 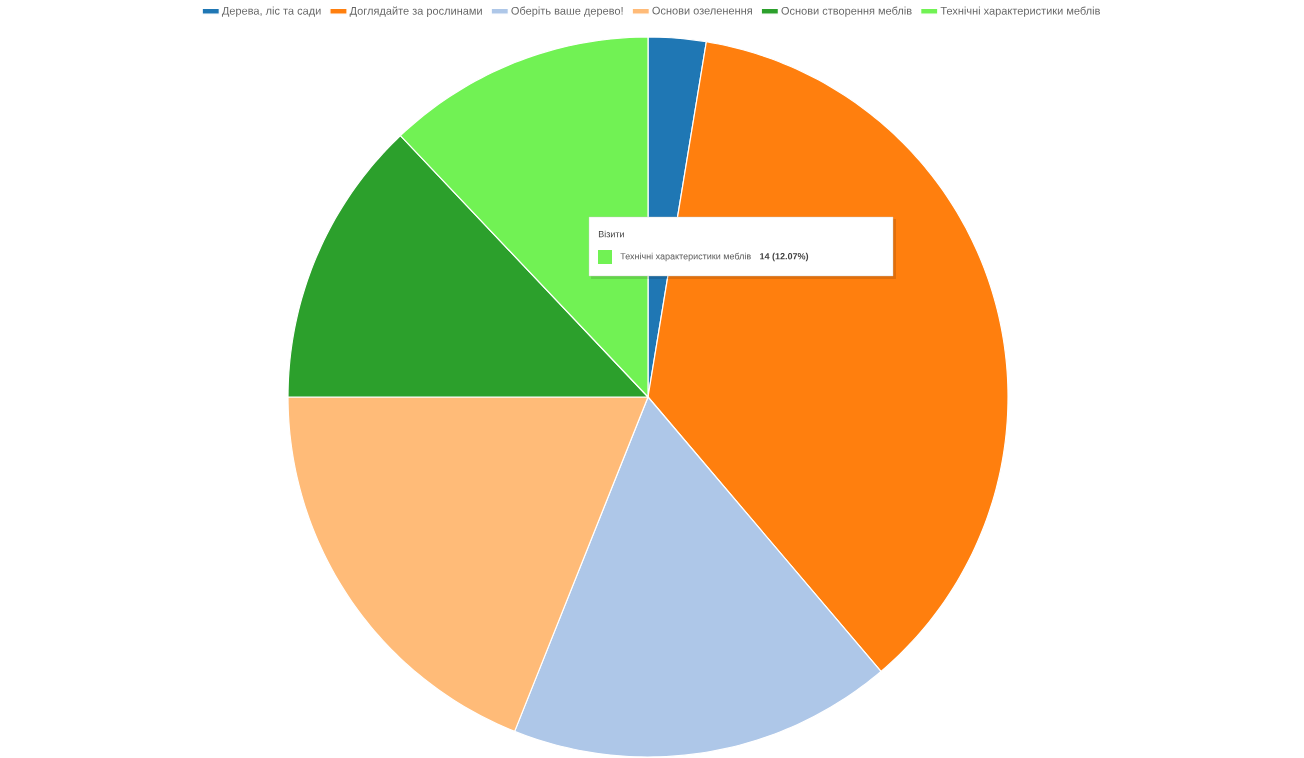 I want to click on legend-label: Основи створення меблів, so click(x=846, y=11).